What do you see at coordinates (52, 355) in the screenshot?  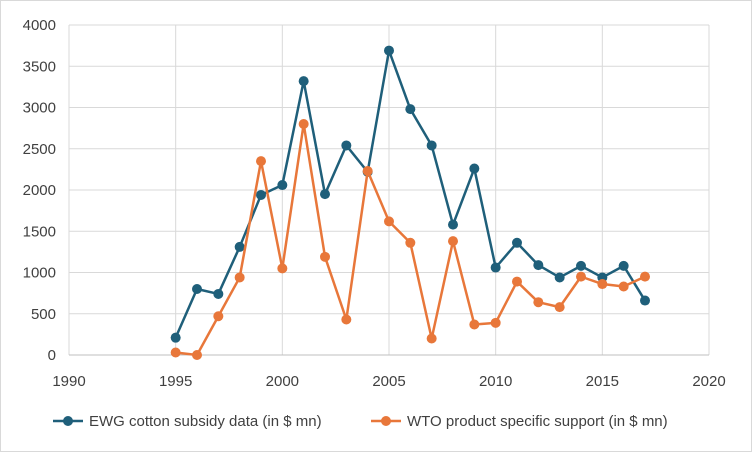 I see `y-tick-label: 0` at bounding box center [52, 355].